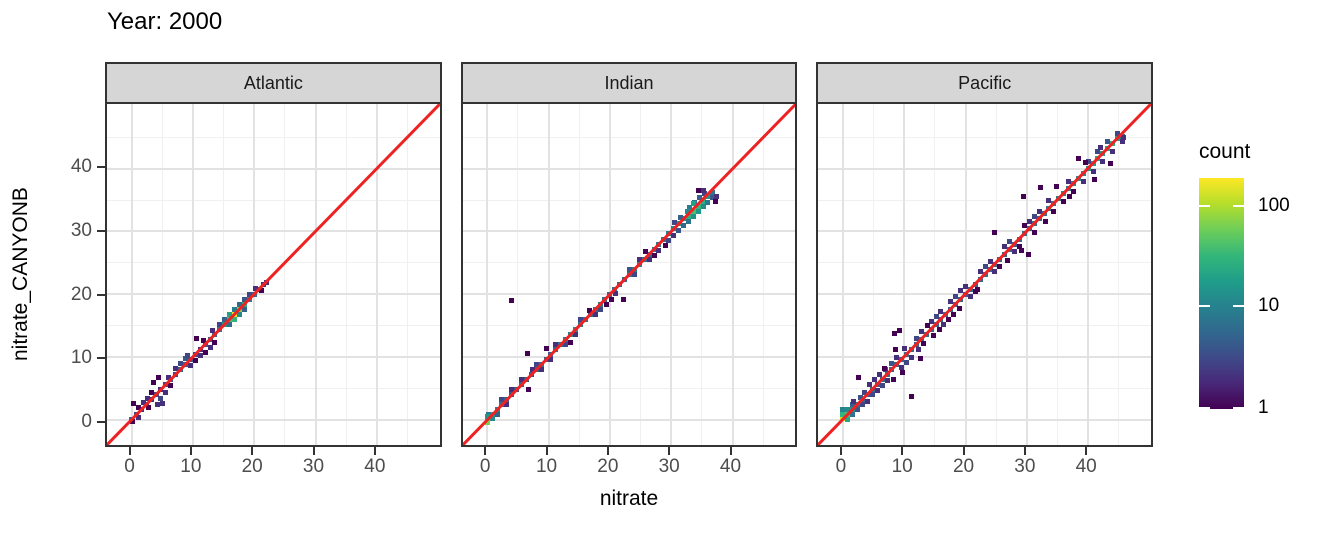 Image resolution: width=1344 pixels, height=537 pixels. I want to click on legend: count 100 10 1, so click(1264, 279).